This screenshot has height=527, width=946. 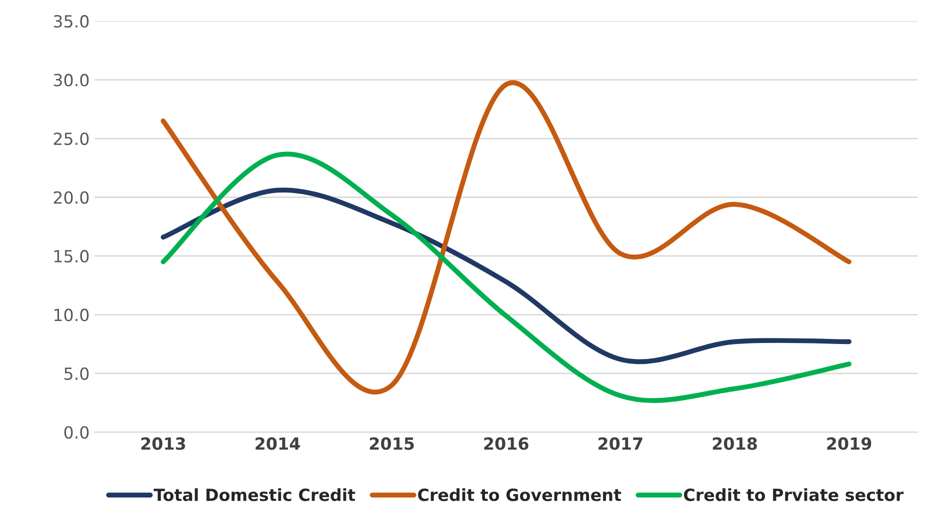 What do you see at coordinates (163, 443) in the screenshot?
I see `x-tick-label: 2013` at bounding box center [163, 443].